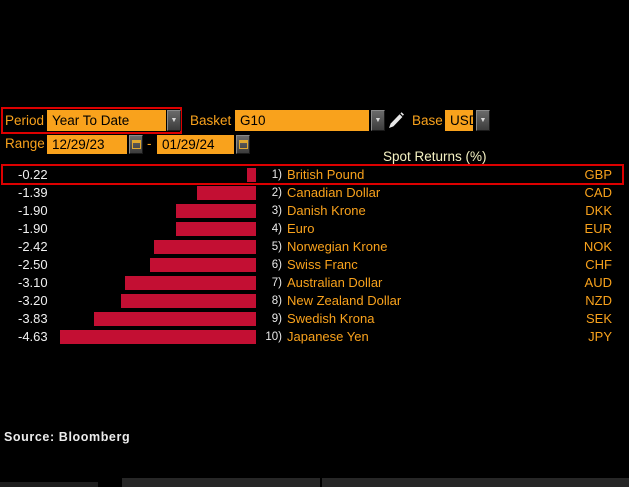  I want to click on row-label: Danish Krone, so click(326, 210).